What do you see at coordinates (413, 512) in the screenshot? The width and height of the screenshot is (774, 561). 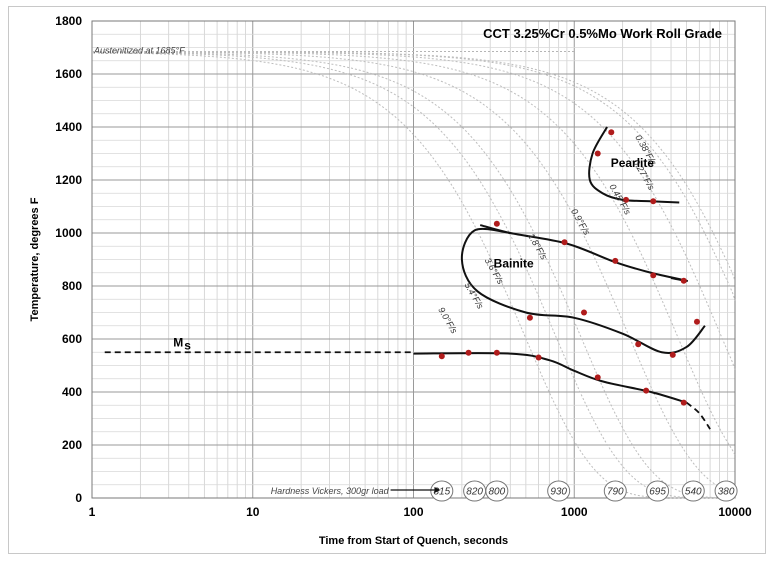 I see `x-tick-label: 100` at bounding box center [413, 512].